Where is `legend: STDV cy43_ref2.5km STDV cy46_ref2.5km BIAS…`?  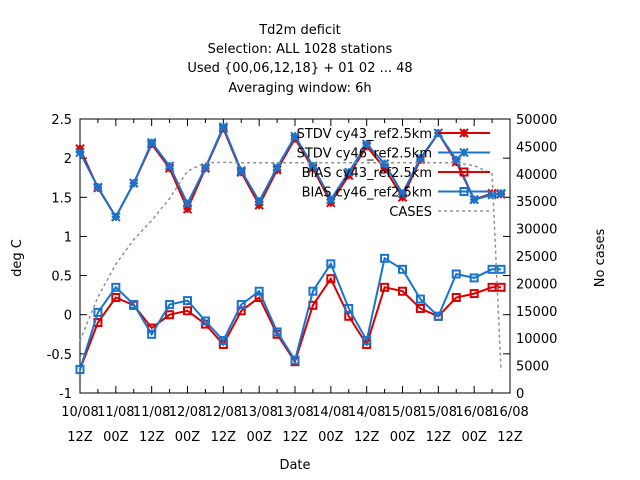
legend: STDV cy43_ref2.5km STDV cy46_ref2.5km BIAS… is located at coordinates (393, 173).